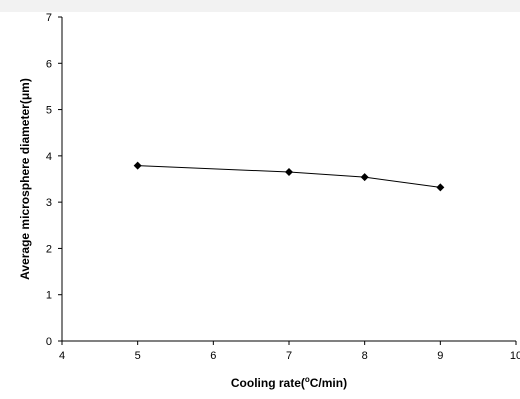 Image resolution: width=520 pixels, height=399 pixels. I want to click on x-tick-label: 9, so click(440, 356).